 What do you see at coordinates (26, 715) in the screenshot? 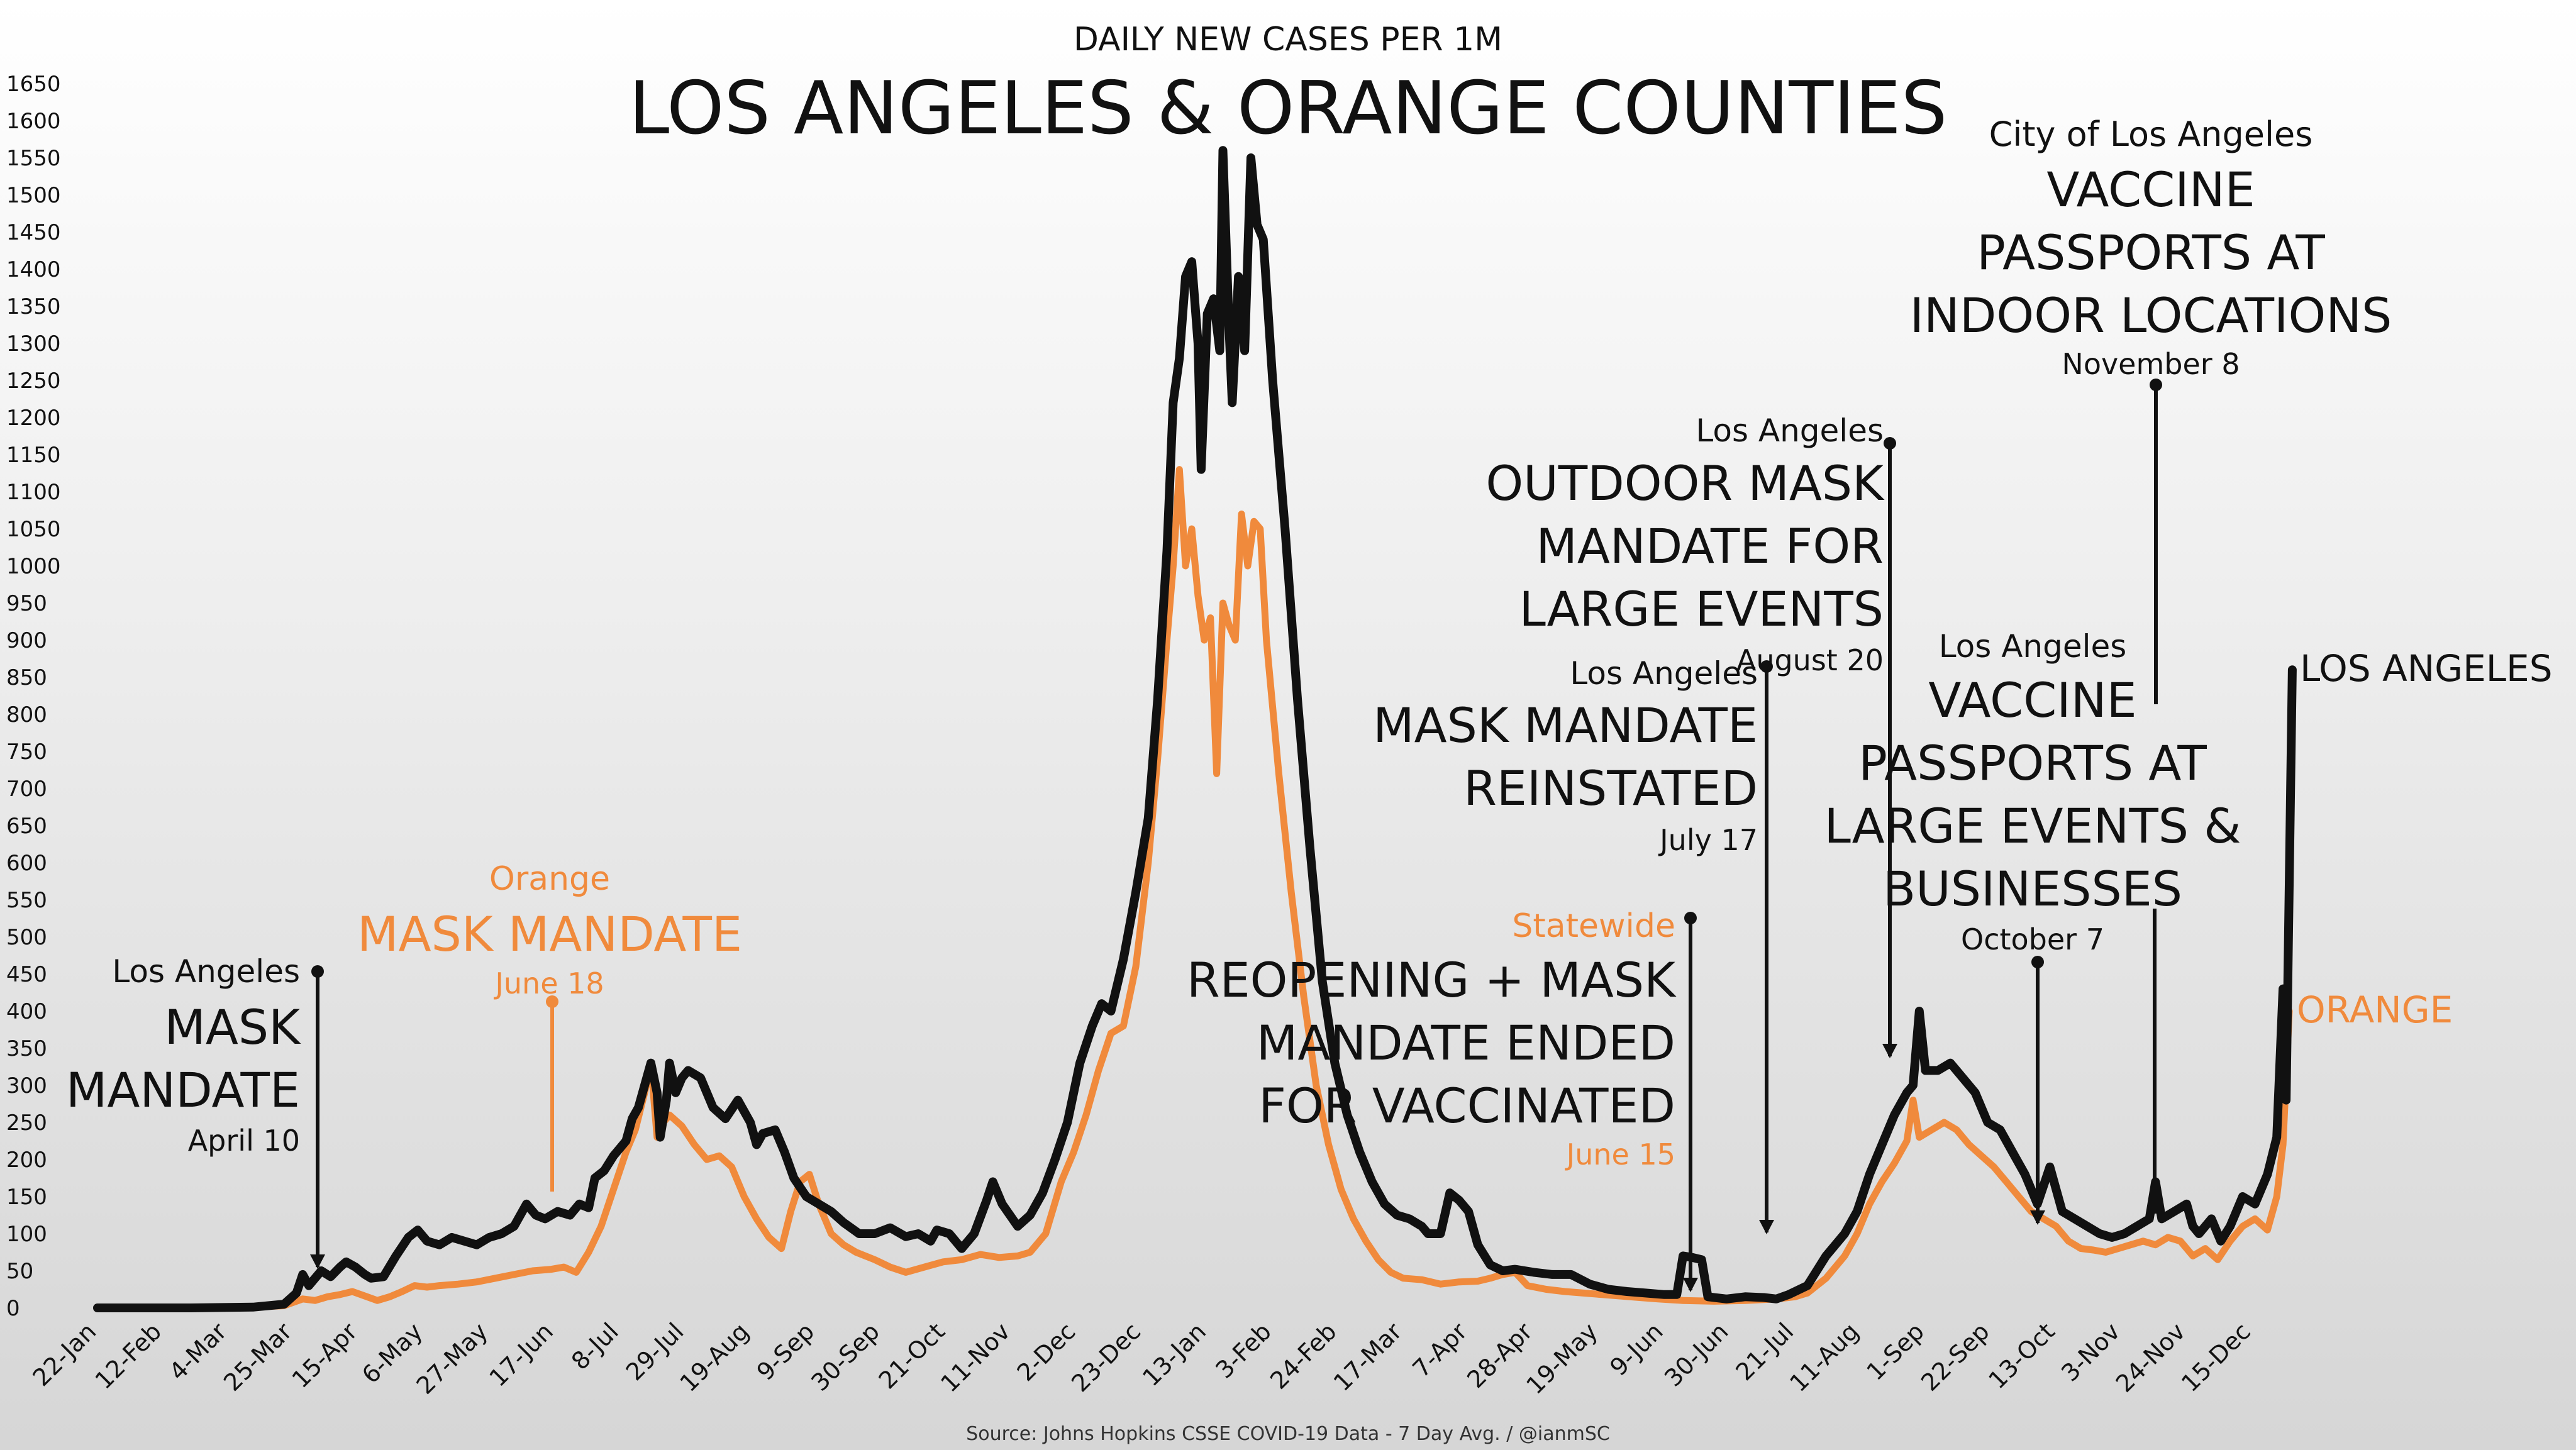
I see `y-tick-label: 800` at bounding box center [26, 715].